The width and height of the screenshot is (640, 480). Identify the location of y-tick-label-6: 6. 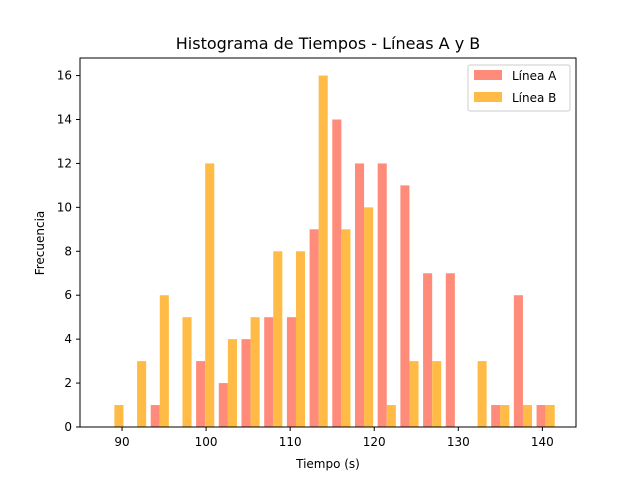
(68, 295).